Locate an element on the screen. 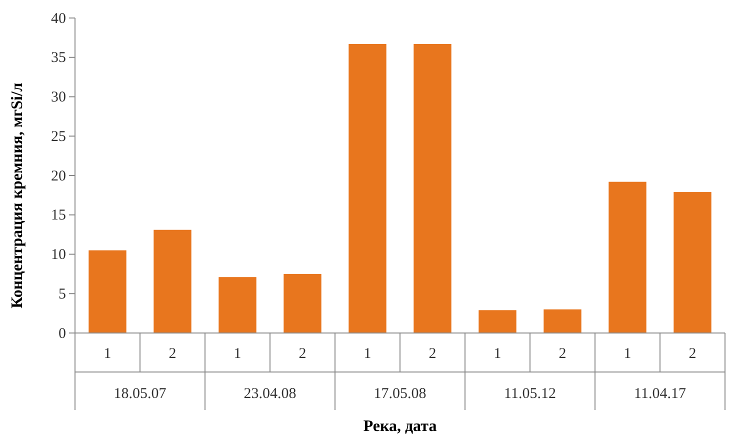 This screenshot has width=729, height=436. y-tick-label: 40 is located at coordinates (58, 18).